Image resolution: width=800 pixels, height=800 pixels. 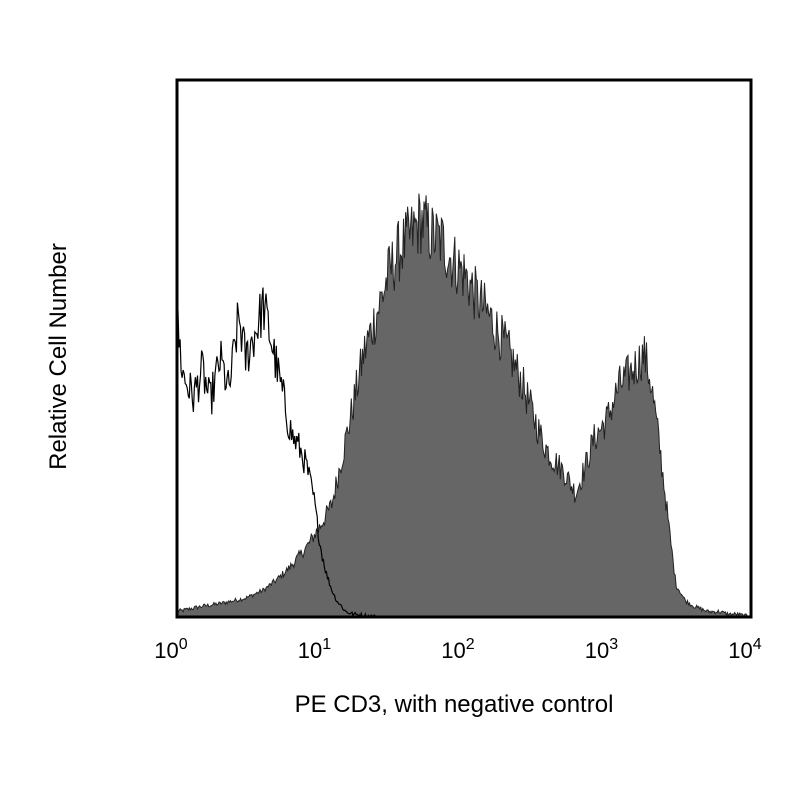 I want to click on negative-control-histogram, so click(x=277, y=453).